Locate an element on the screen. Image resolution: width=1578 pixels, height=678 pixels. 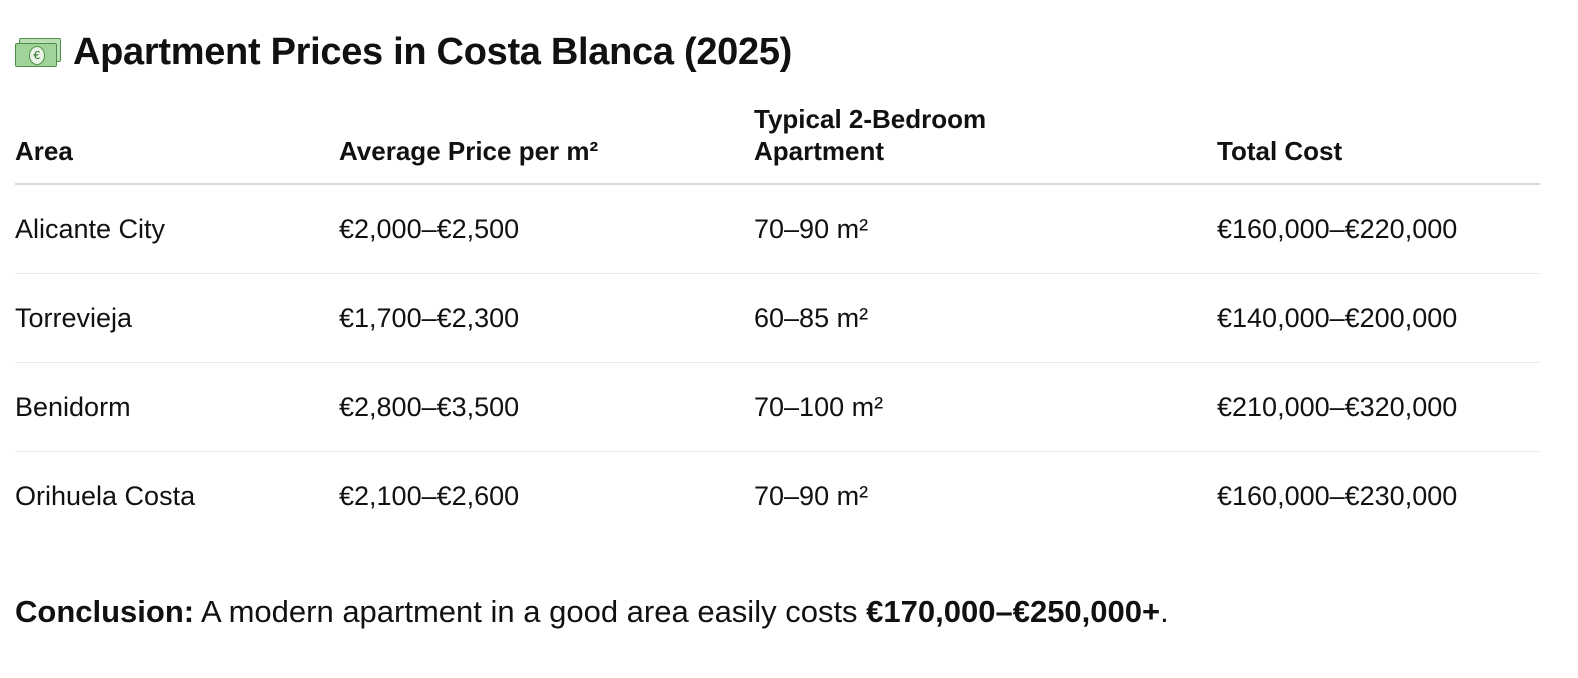
column-header-typical-apartment-label: Typical 2-Bedroom Apartment is located at coordinates (870, 135).